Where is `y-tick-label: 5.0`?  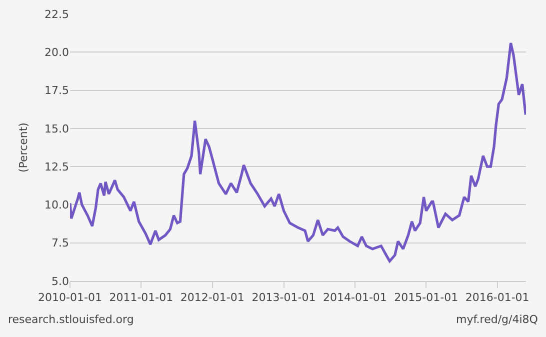
y-tick-label: 5.0 is located at coordinates (60, 281).